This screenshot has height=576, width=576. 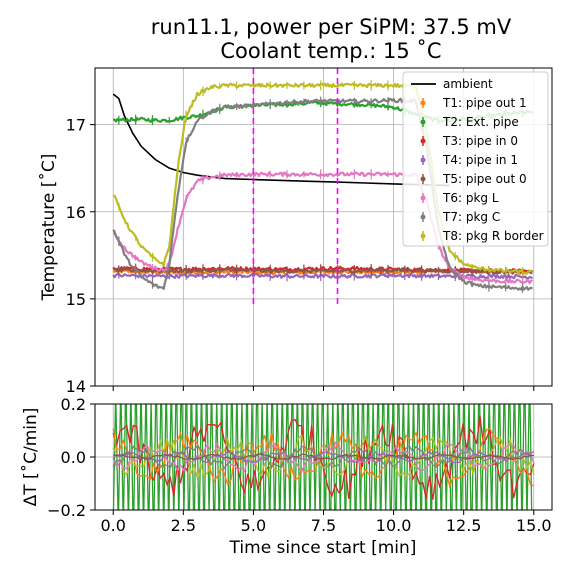 What do you see at coordinates (183, 525) in the screenshot?
I see `x-tick-label: 2.5` at bounding box center [183, 525].